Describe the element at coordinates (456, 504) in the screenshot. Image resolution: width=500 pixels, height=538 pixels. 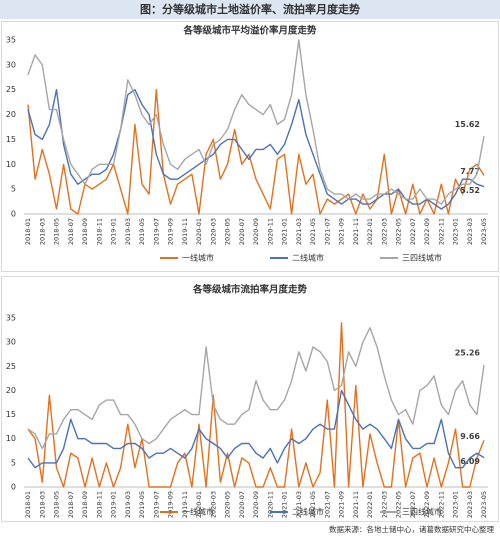
I see `x-tick-label: 2023-01` at that location.